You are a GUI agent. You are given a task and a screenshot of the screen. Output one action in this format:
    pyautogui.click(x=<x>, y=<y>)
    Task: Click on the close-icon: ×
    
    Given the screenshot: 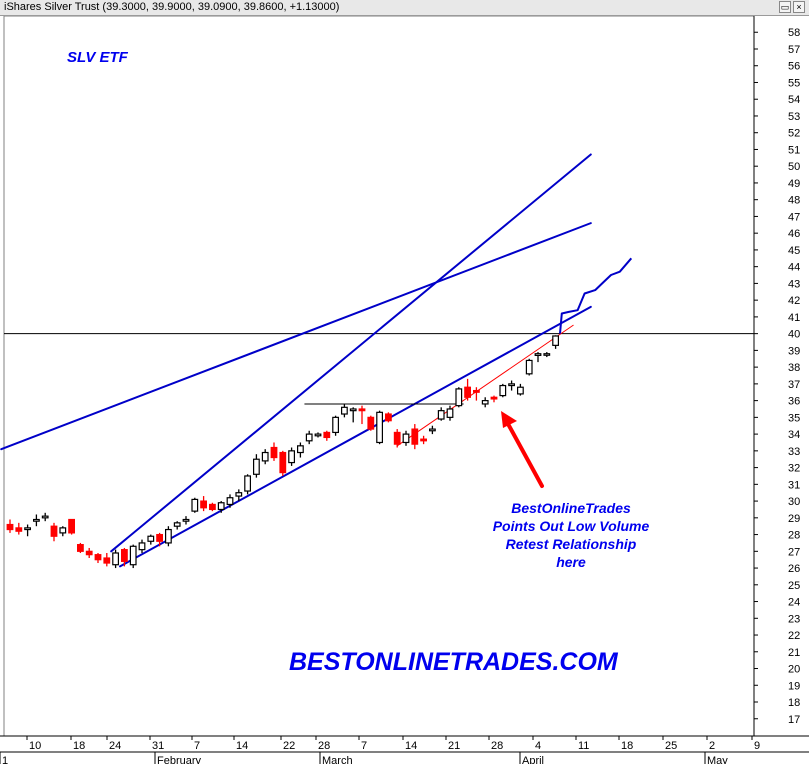 What is the action you would take?
    pyautogui.click(x=799, y=7)
    